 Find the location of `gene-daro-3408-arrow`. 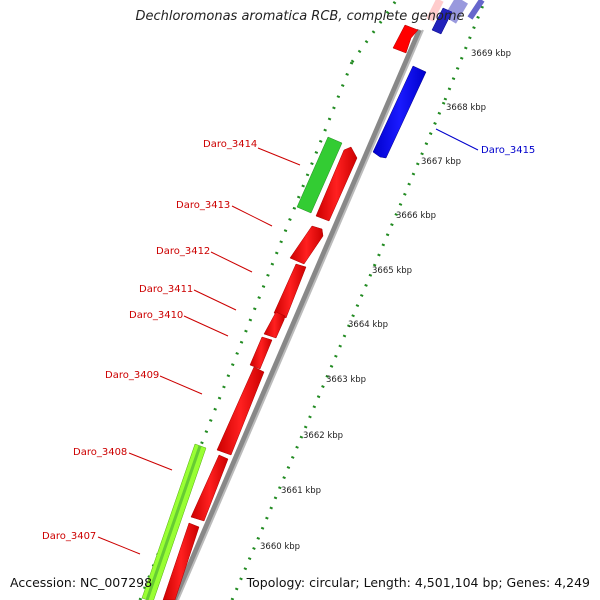

gene-daro-3408-arrow is located at coordinates (209, 488).